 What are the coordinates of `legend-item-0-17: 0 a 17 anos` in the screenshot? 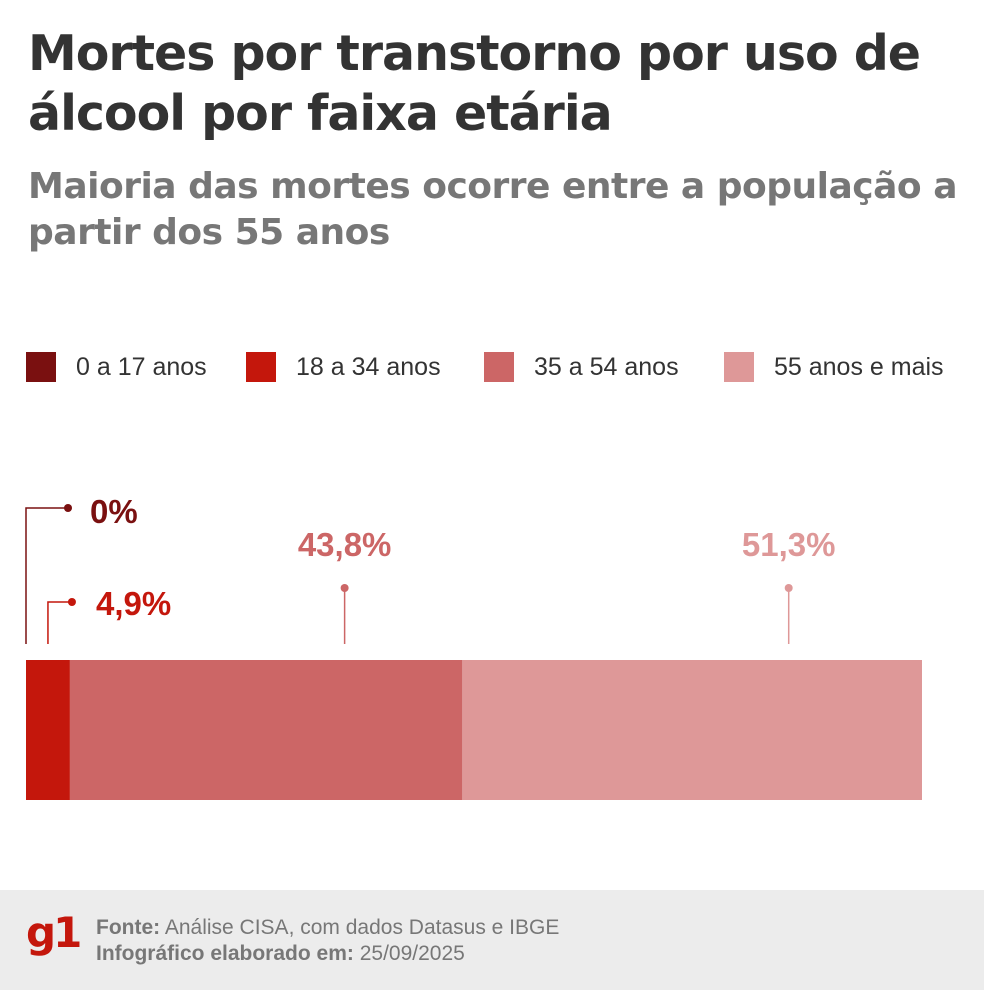 It's located at (116, 367).